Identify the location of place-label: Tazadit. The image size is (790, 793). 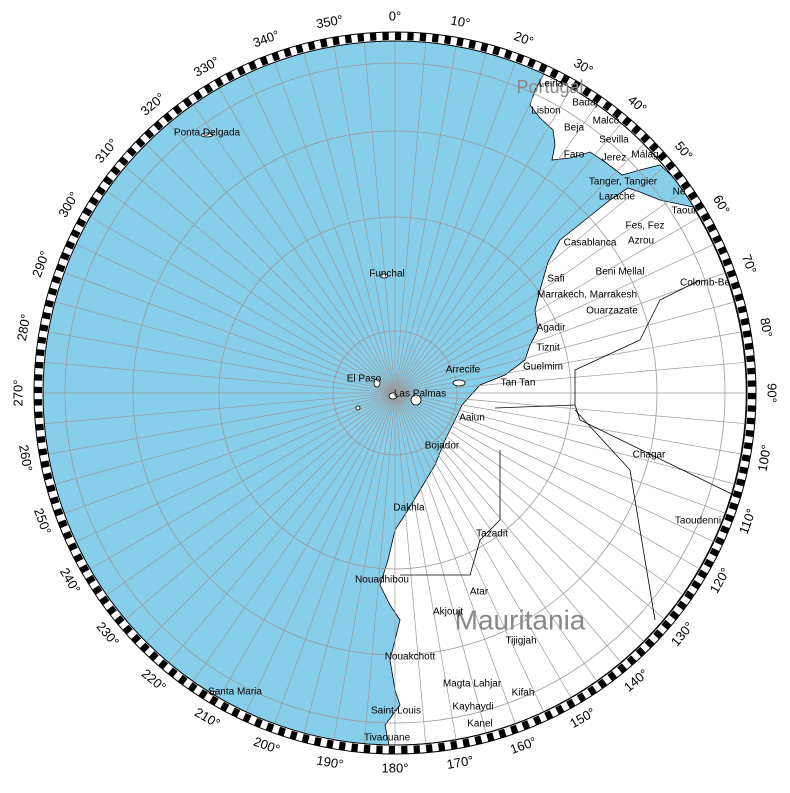
(492, 534).